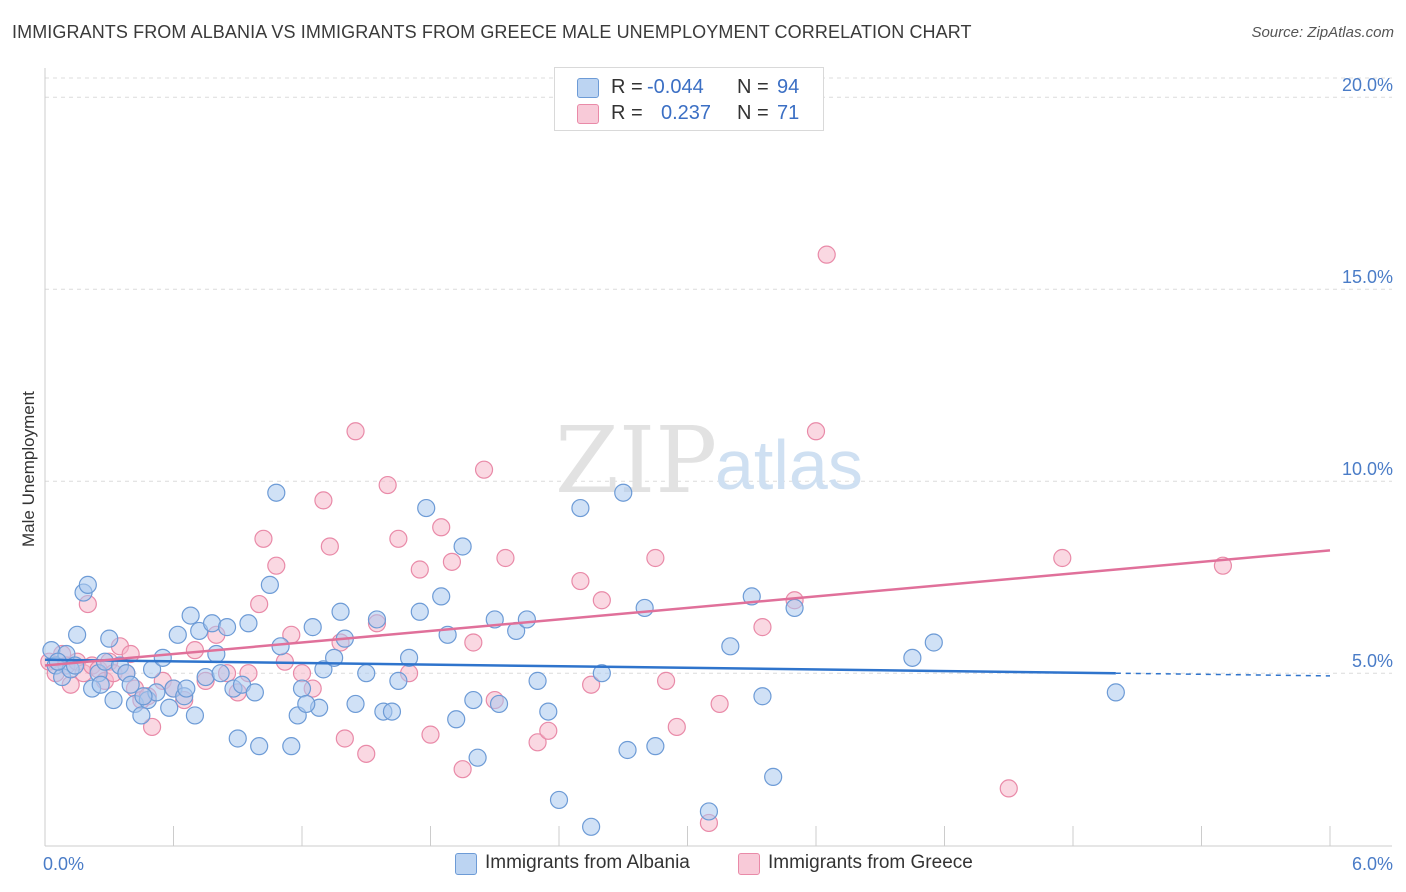 This screenshot has width=1406, height=892. Describe the element at coordinates (789, 465) in the screenshot. I see `watermark-atlas: atlas` at that location.